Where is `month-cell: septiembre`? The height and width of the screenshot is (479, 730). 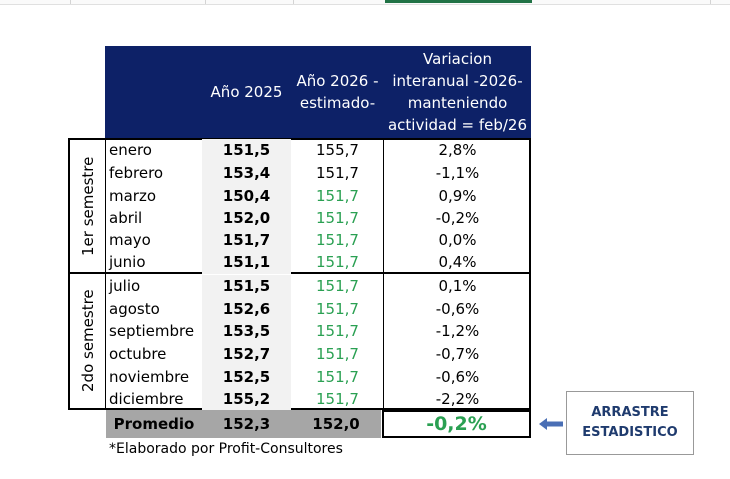
month-cell: septiembre is located at coordinates (152, 331).